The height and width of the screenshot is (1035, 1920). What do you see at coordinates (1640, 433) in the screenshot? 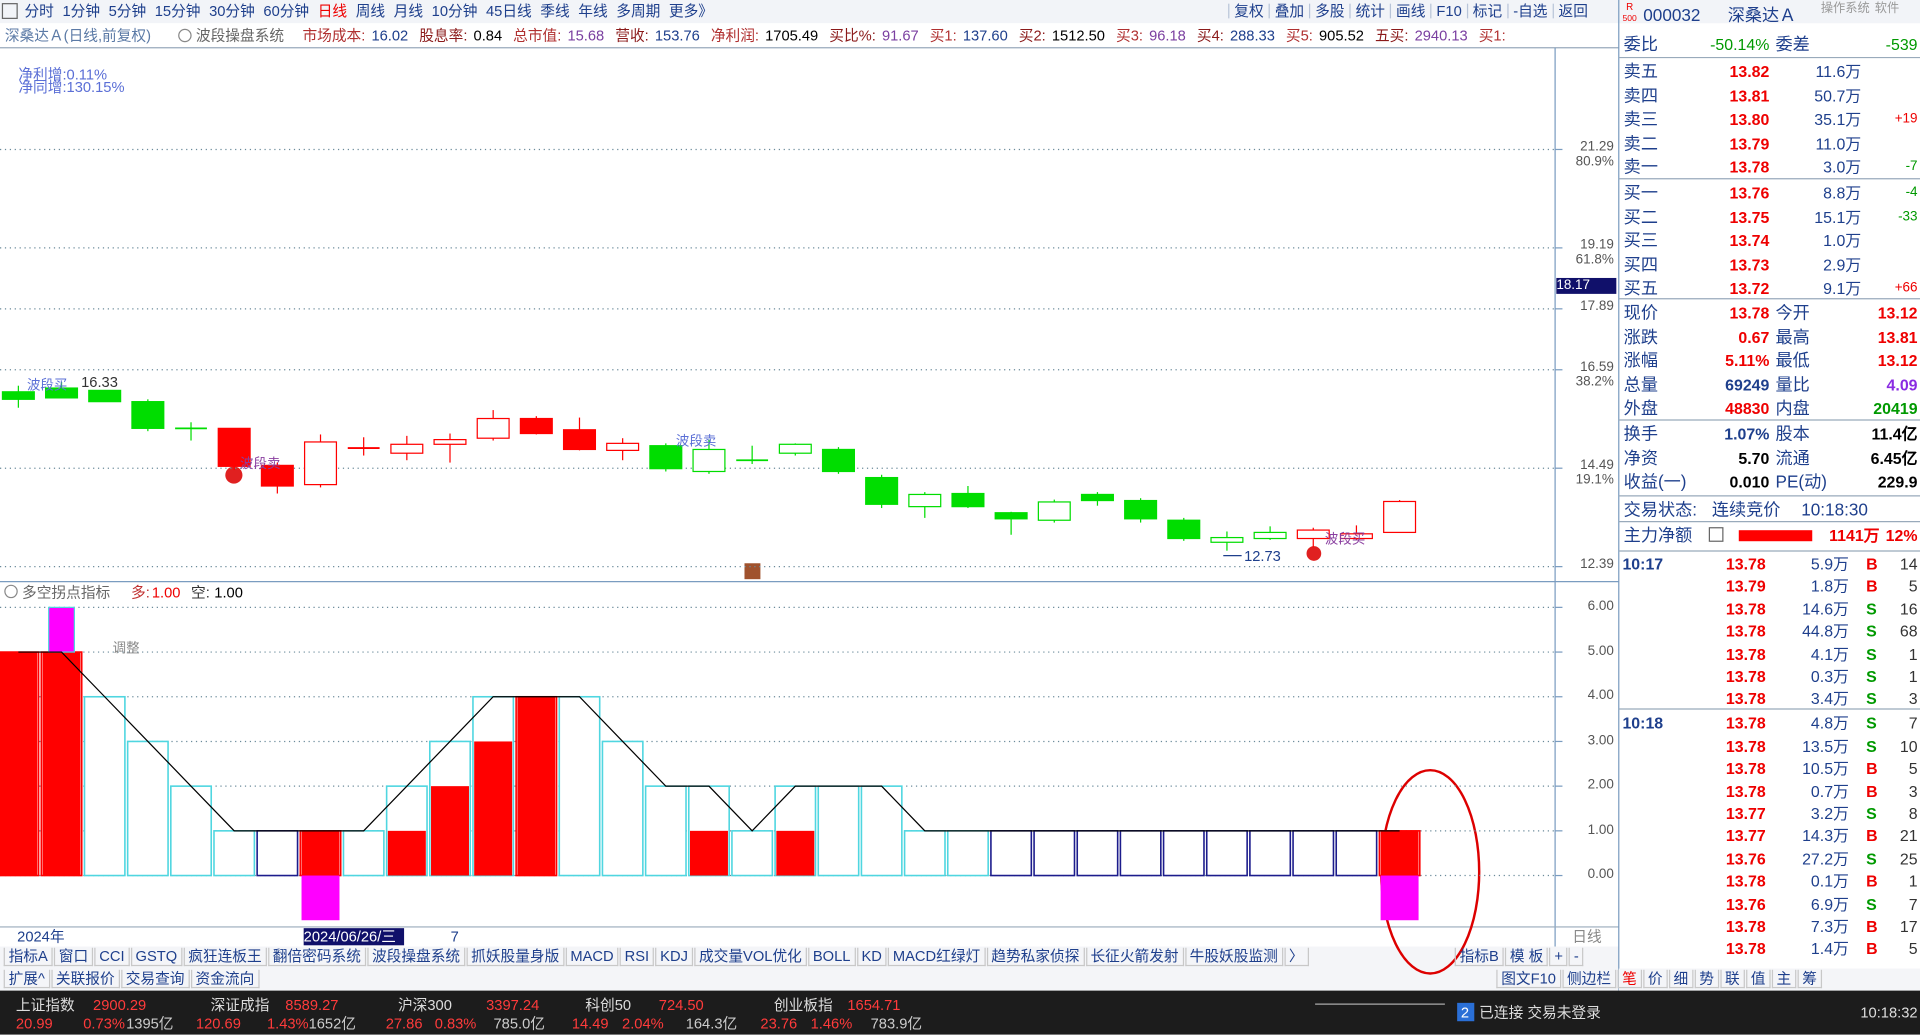
I see `stat-label: 换手` at bounding box center [1640, 433].